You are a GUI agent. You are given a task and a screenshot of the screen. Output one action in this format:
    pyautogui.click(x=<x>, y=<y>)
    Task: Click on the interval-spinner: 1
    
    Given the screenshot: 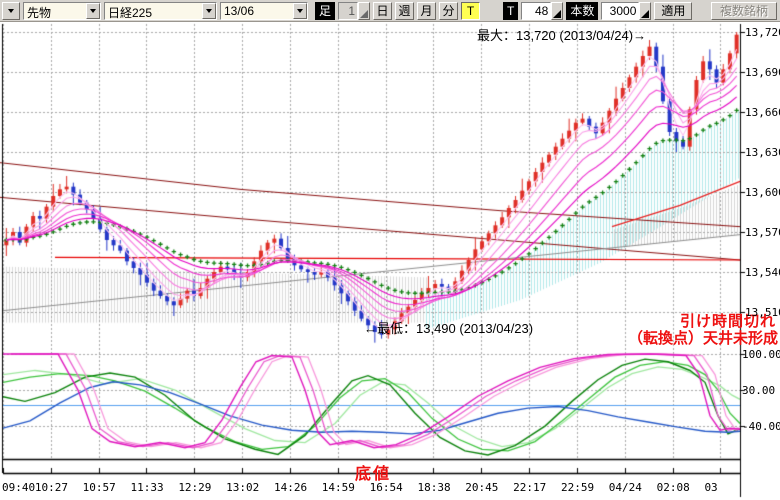 What is the action you would take?
    pyautogui.click(x=354, y=10)
    